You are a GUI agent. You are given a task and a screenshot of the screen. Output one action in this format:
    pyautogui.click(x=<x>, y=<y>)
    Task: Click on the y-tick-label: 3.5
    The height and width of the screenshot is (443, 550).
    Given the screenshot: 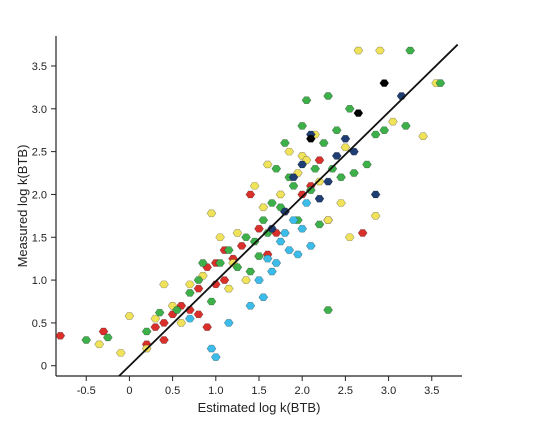 What is the action you would take?
    pyautogui.click(x=39, y=67)
    